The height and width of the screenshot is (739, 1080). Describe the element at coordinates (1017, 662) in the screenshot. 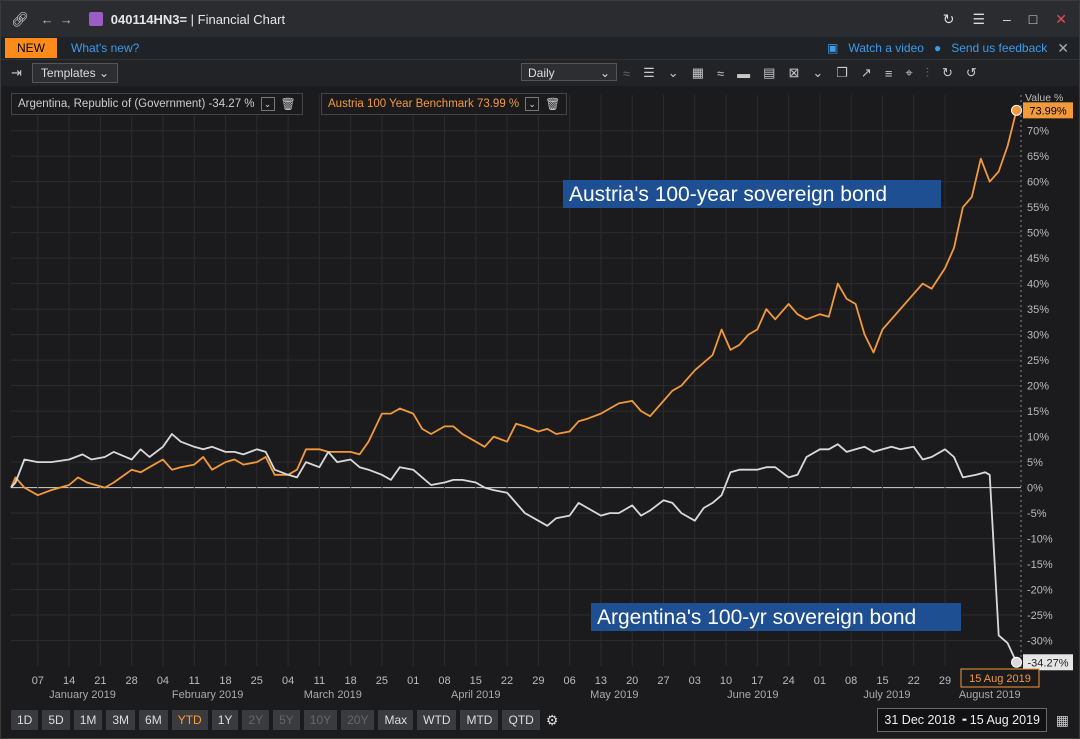

I see `series-endpoint` at that location.